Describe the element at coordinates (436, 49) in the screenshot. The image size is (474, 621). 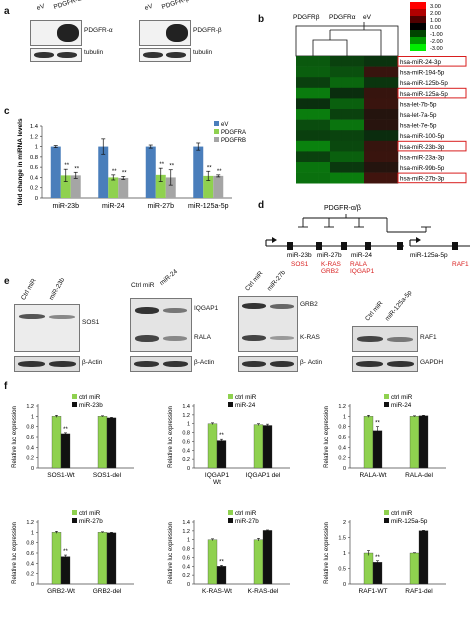
I see `scale-label: -3.00` at that location.